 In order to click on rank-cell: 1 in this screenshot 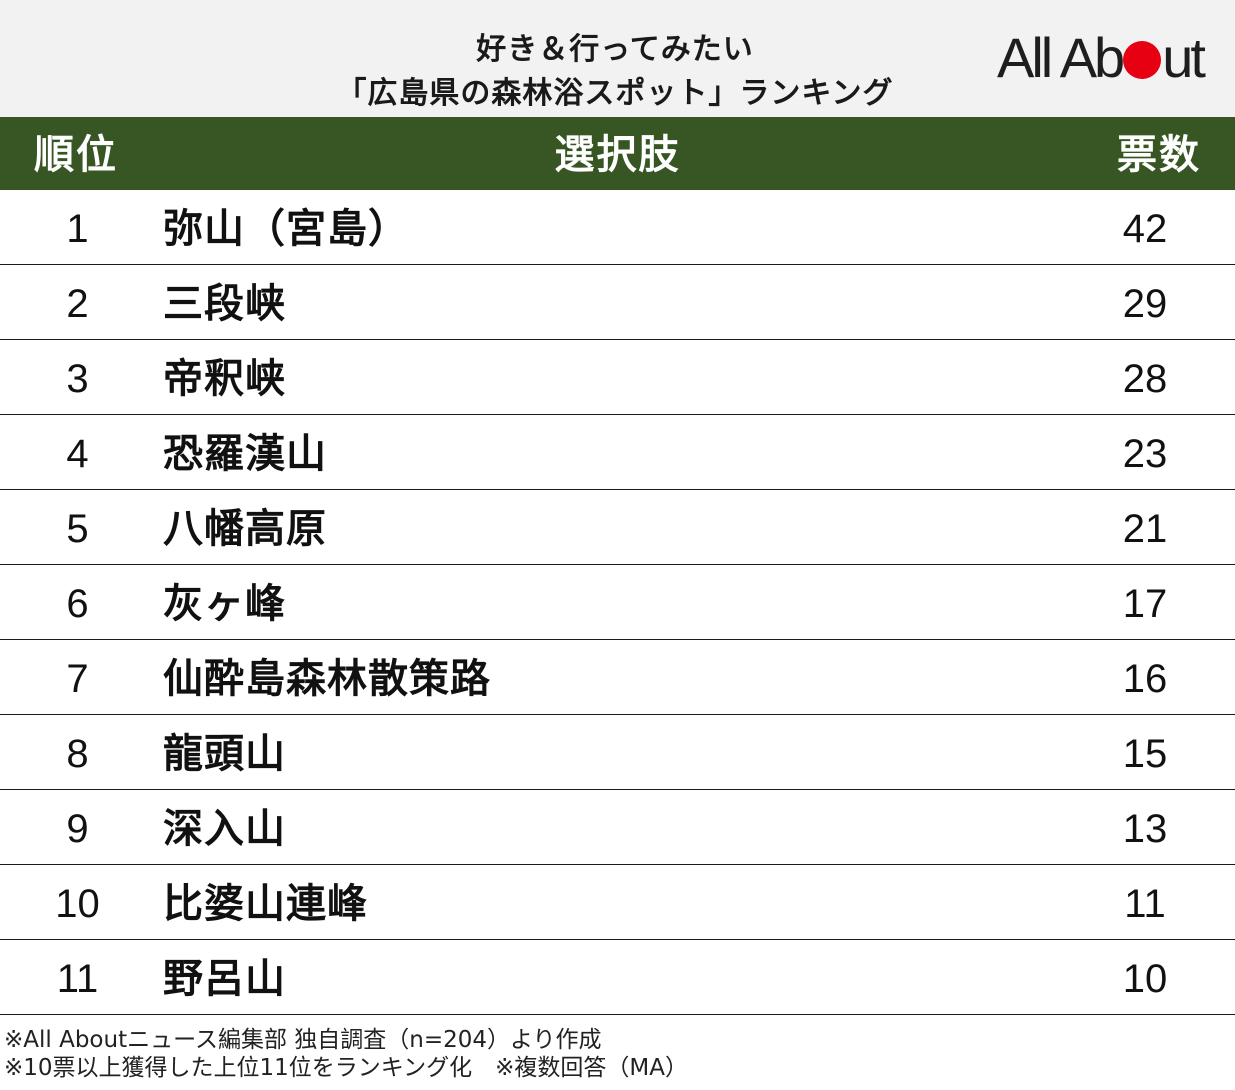, I will do `click(77, 229)`.